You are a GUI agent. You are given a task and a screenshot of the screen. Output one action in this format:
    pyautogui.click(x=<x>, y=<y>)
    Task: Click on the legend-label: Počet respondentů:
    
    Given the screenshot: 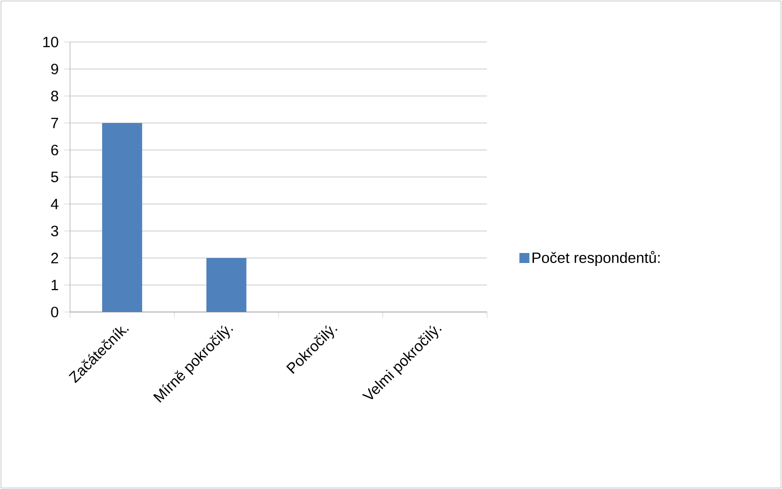 What is the action you would take?
    pyautogui.click(x=596, y=258)
    